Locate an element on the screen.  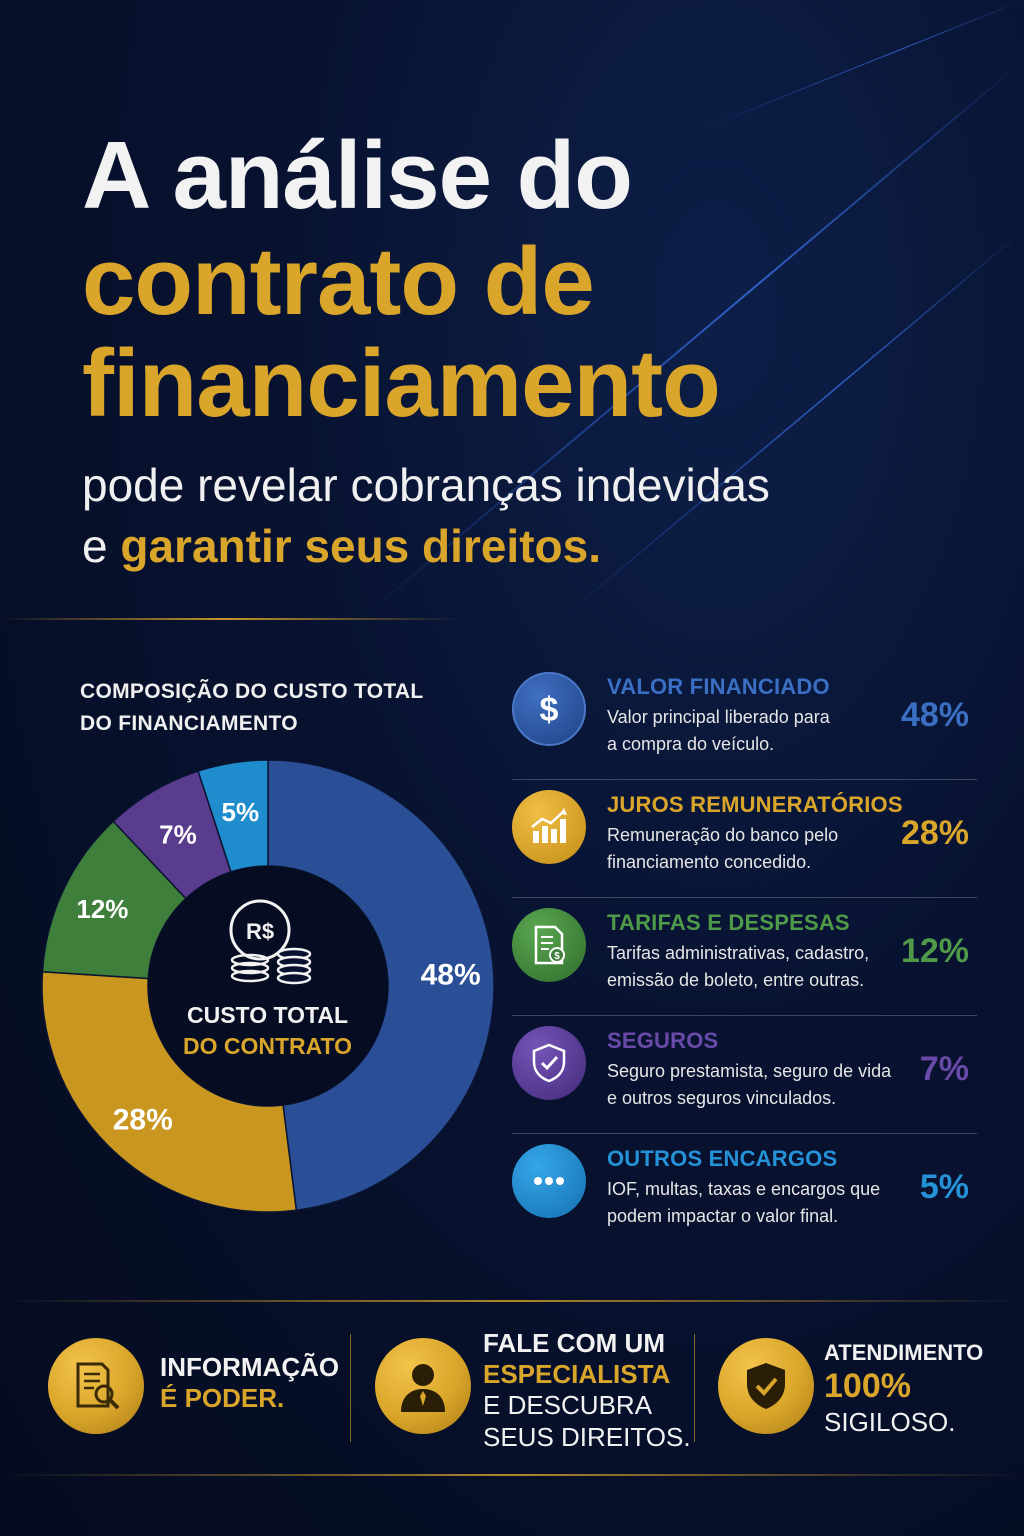
specialist-person-icon is located at coordinates (423, 1386).